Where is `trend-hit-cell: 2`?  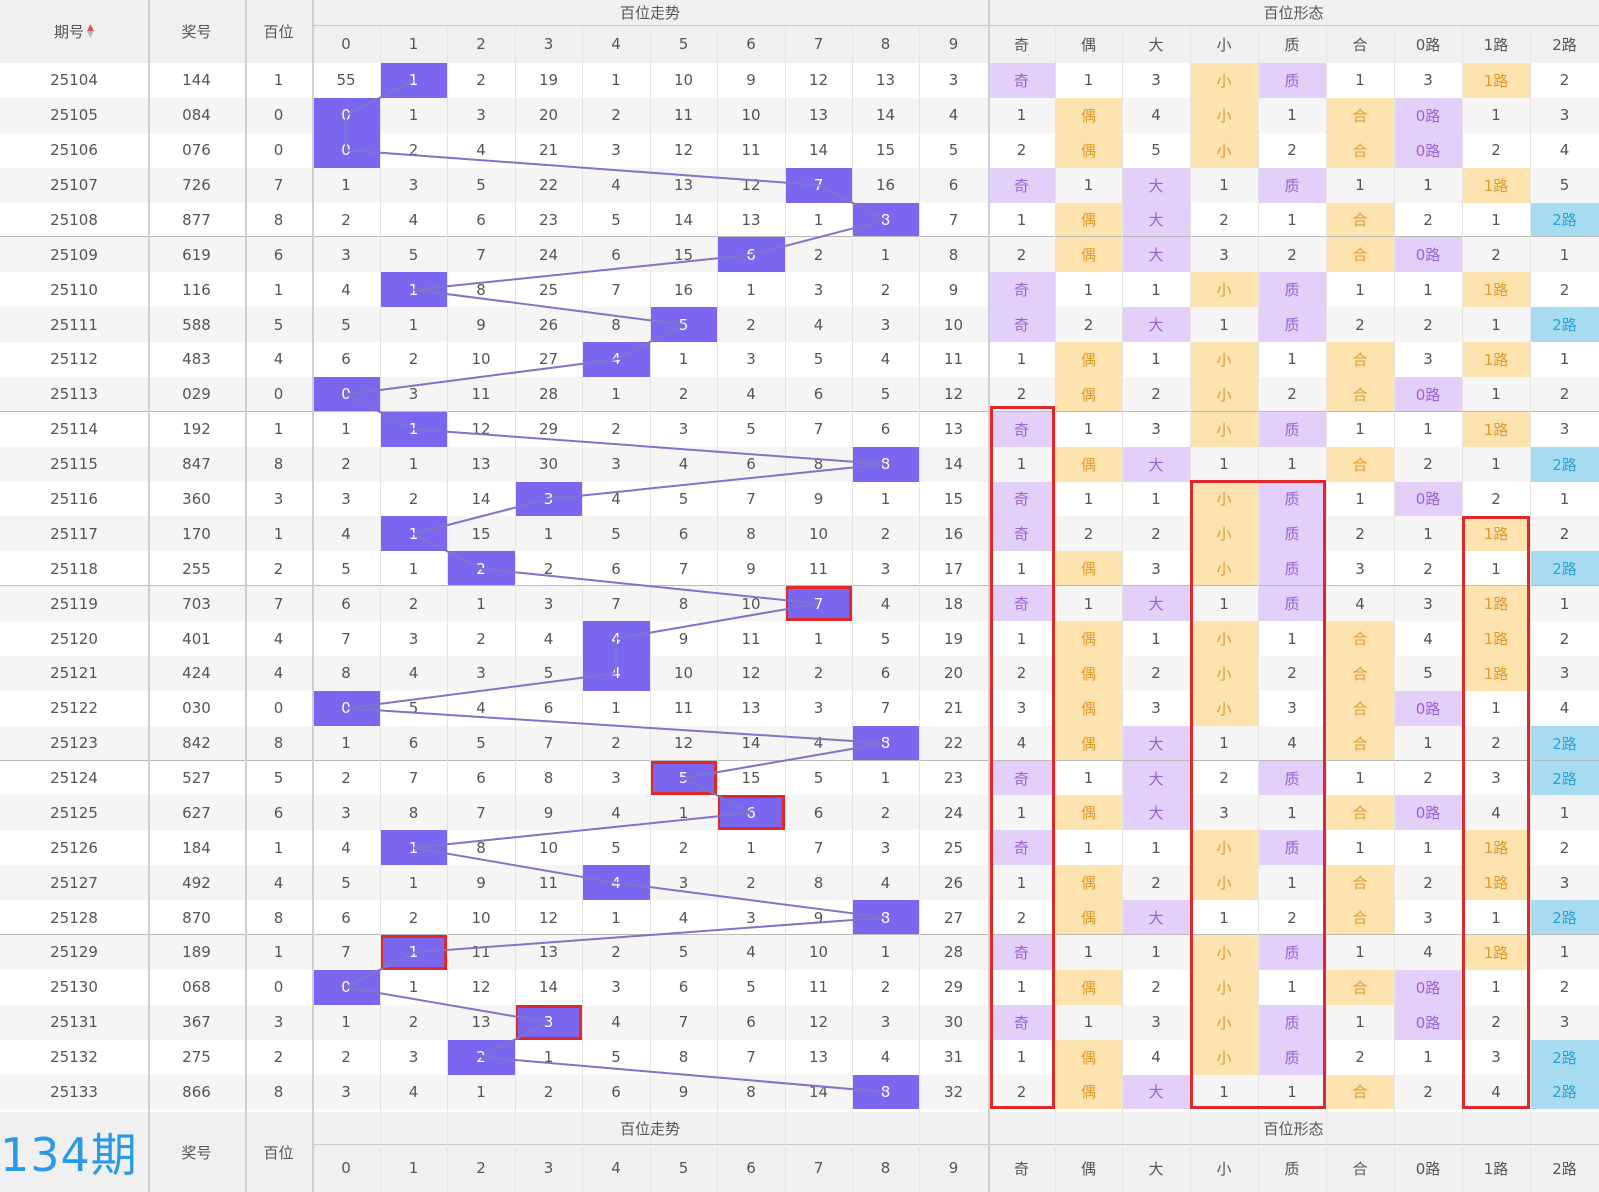
trend-hit-cell: 2 is located at coordinates (481, 1057).